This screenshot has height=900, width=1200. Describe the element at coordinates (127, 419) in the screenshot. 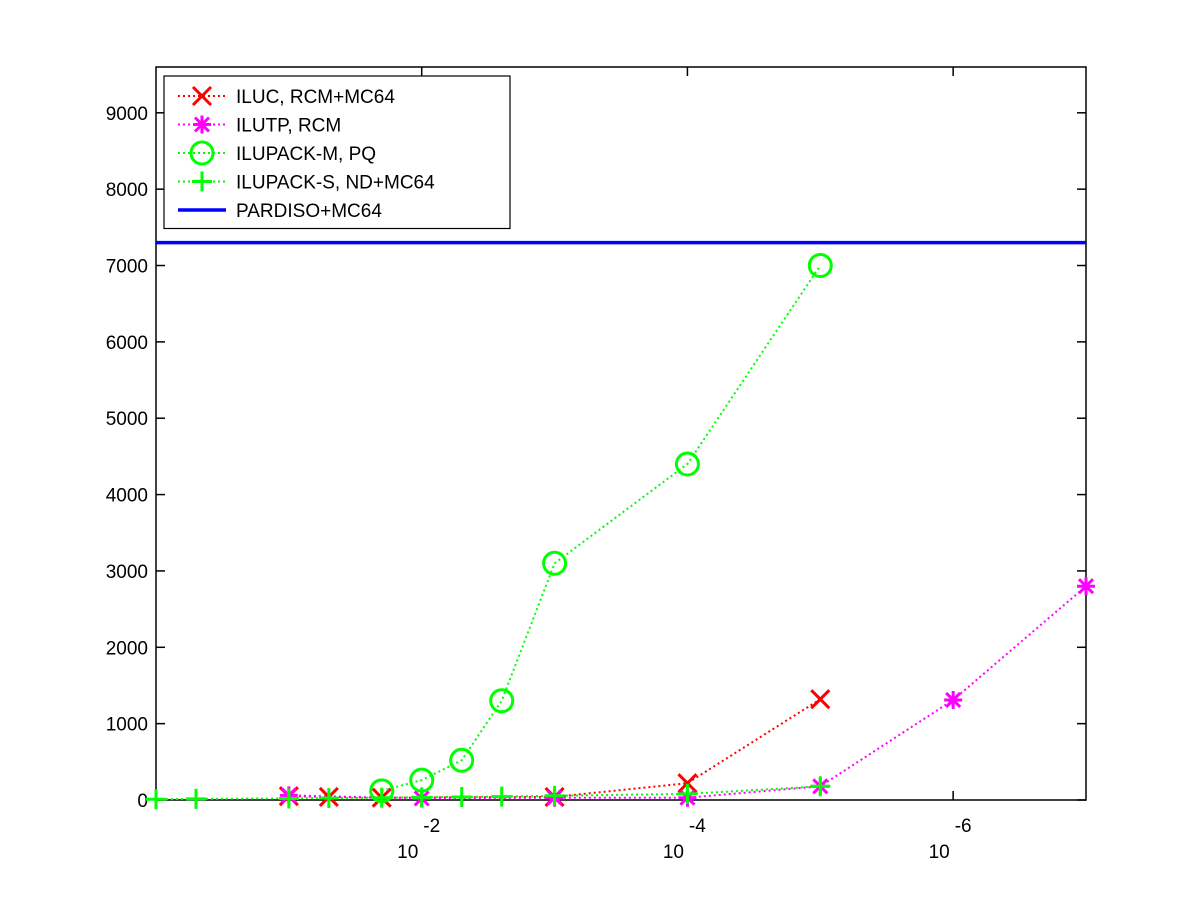

I see `y-tick-label-5000: 5000` at that location.